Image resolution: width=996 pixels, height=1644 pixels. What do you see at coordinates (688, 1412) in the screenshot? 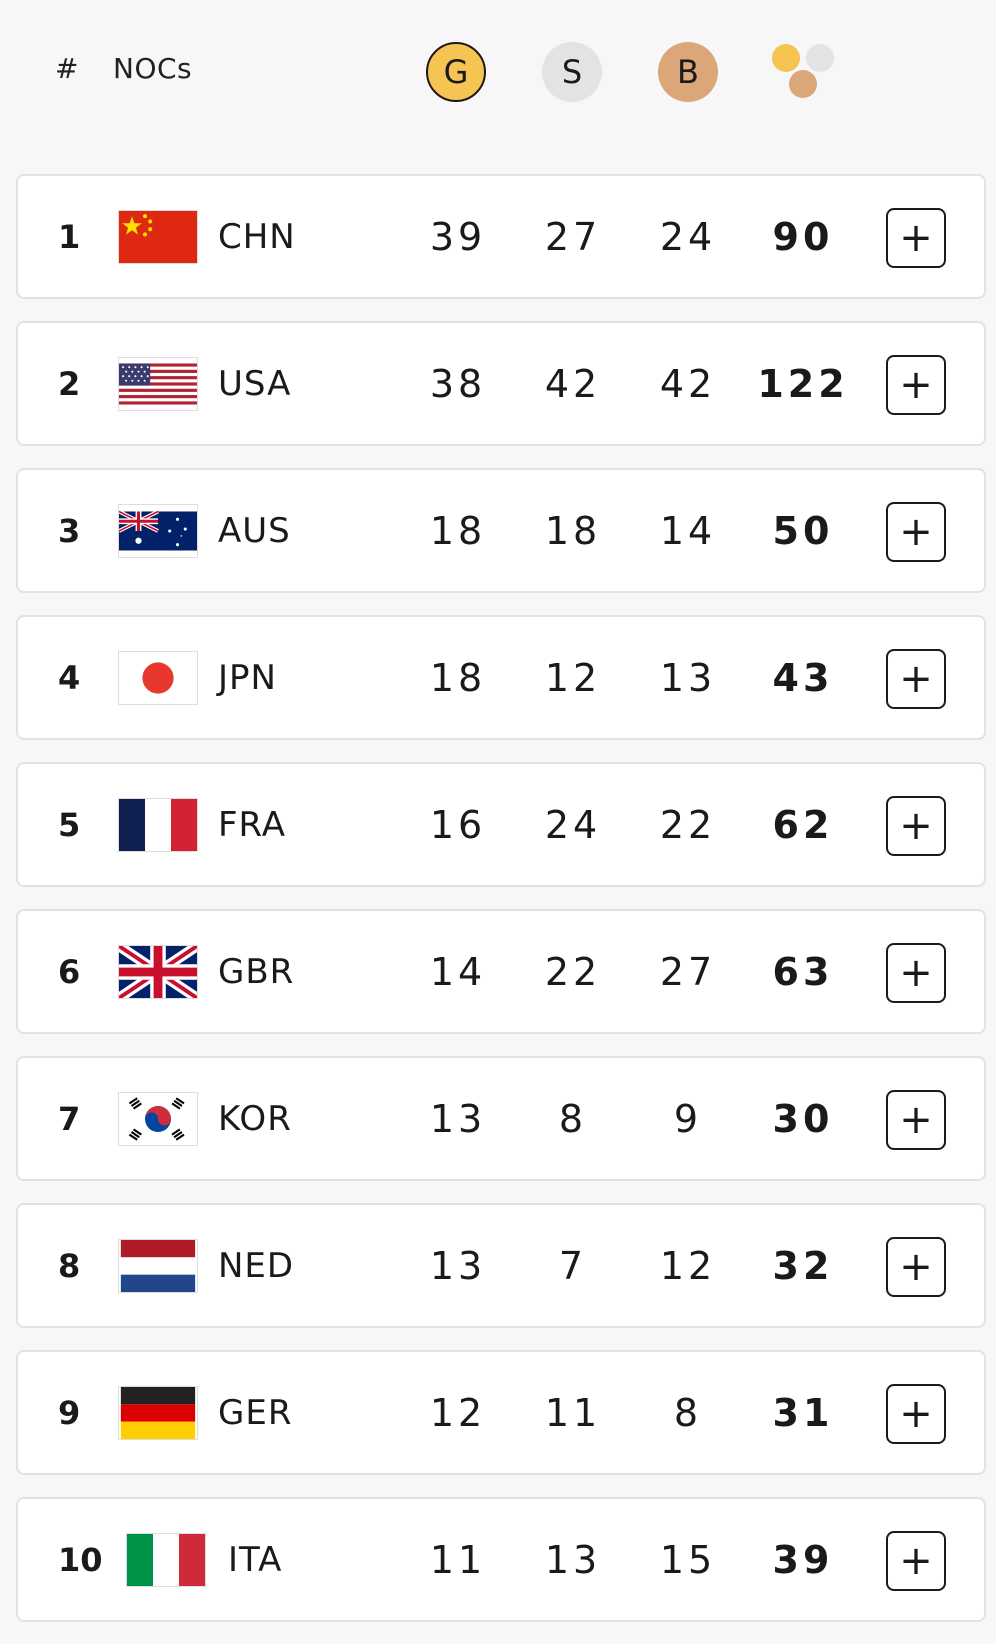
I see `bronze-count: 8` at bounding box center [688, 1412].